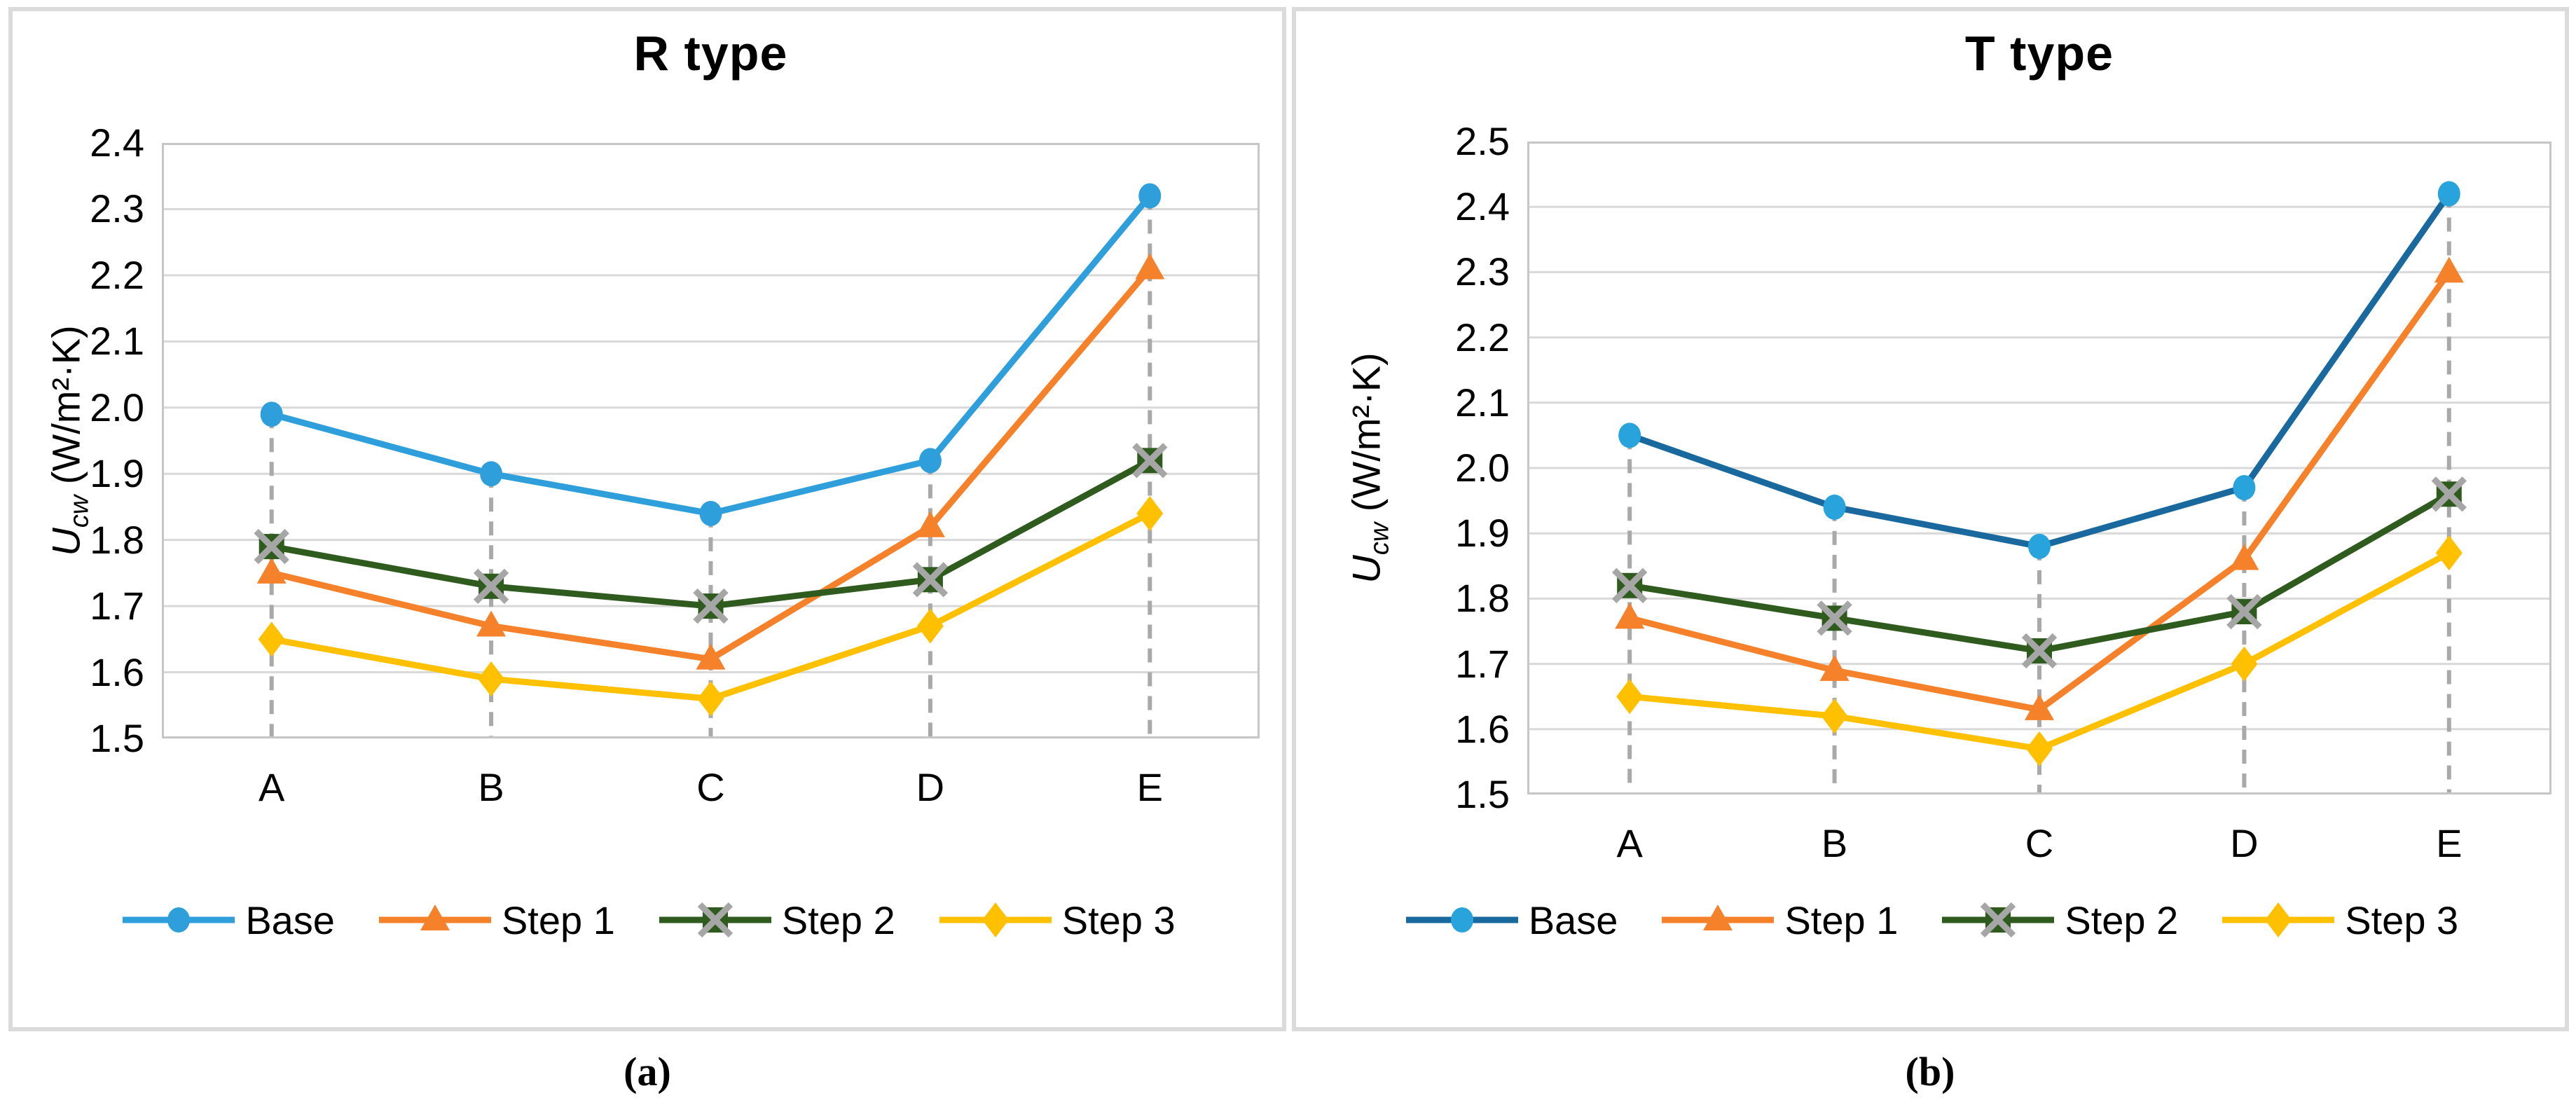  Describe the element at coordinates (1930, 1071) in the screenshot. I see `subfigure-caption-b: (b)` at that location.